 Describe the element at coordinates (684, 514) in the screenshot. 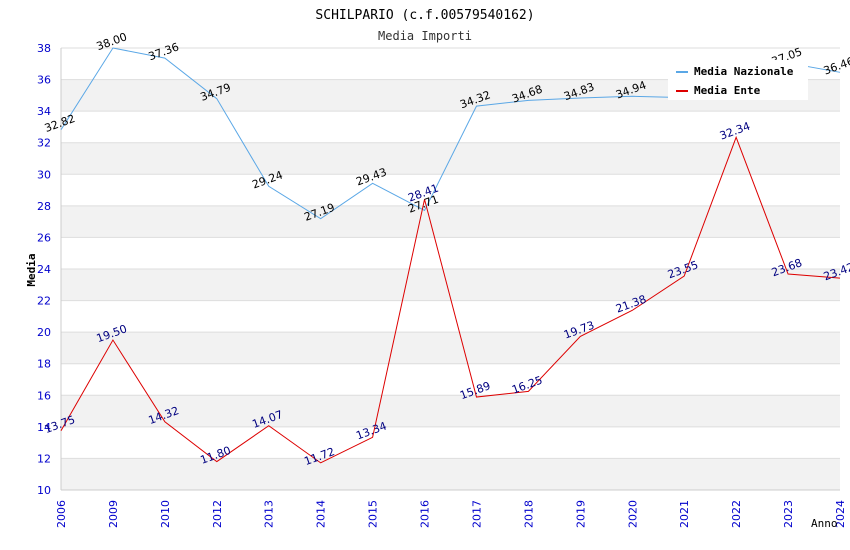

I see `x-tick-label: 2021` at that location.